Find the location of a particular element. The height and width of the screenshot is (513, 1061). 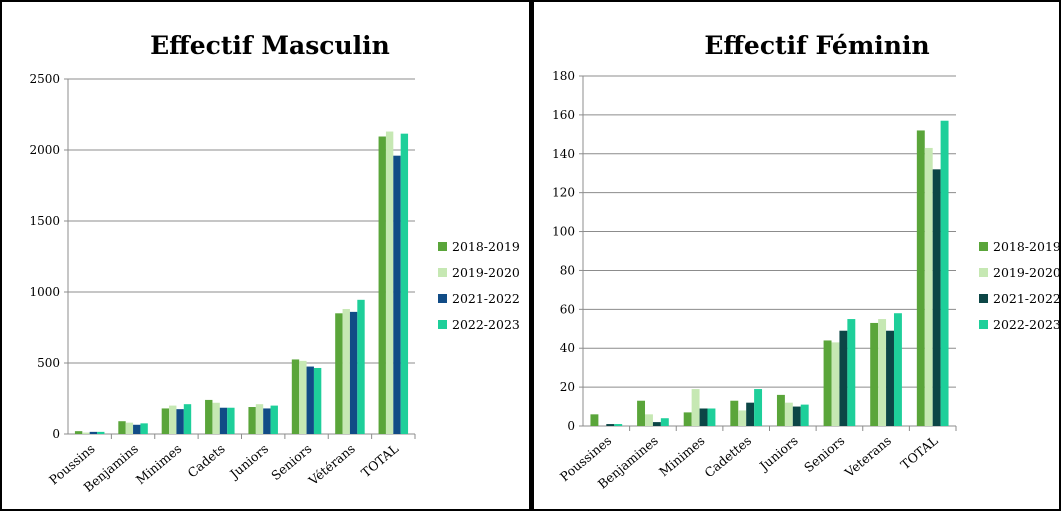

x-category-label: Cadettes is located at coordinates (727, 457).